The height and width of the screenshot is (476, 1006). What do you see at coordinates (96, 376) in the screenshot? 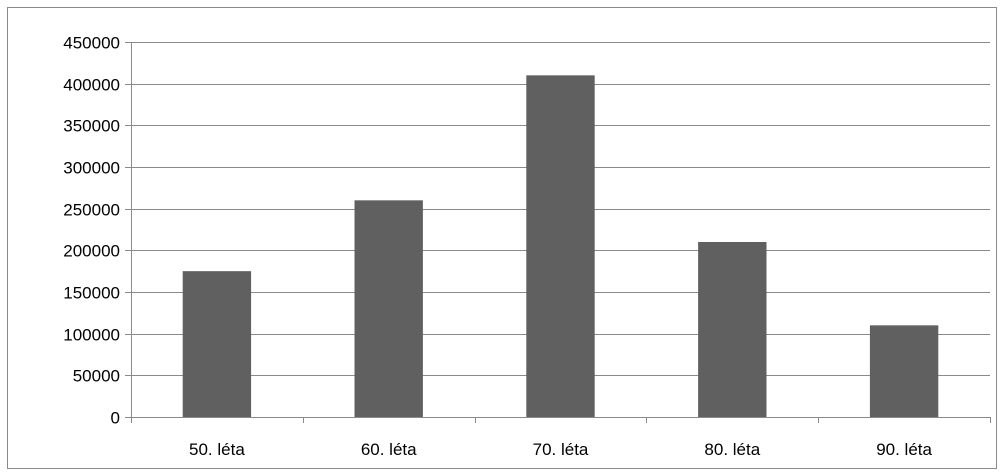
I see `y-tick-label: 50000` at bounding box center [96, 376].